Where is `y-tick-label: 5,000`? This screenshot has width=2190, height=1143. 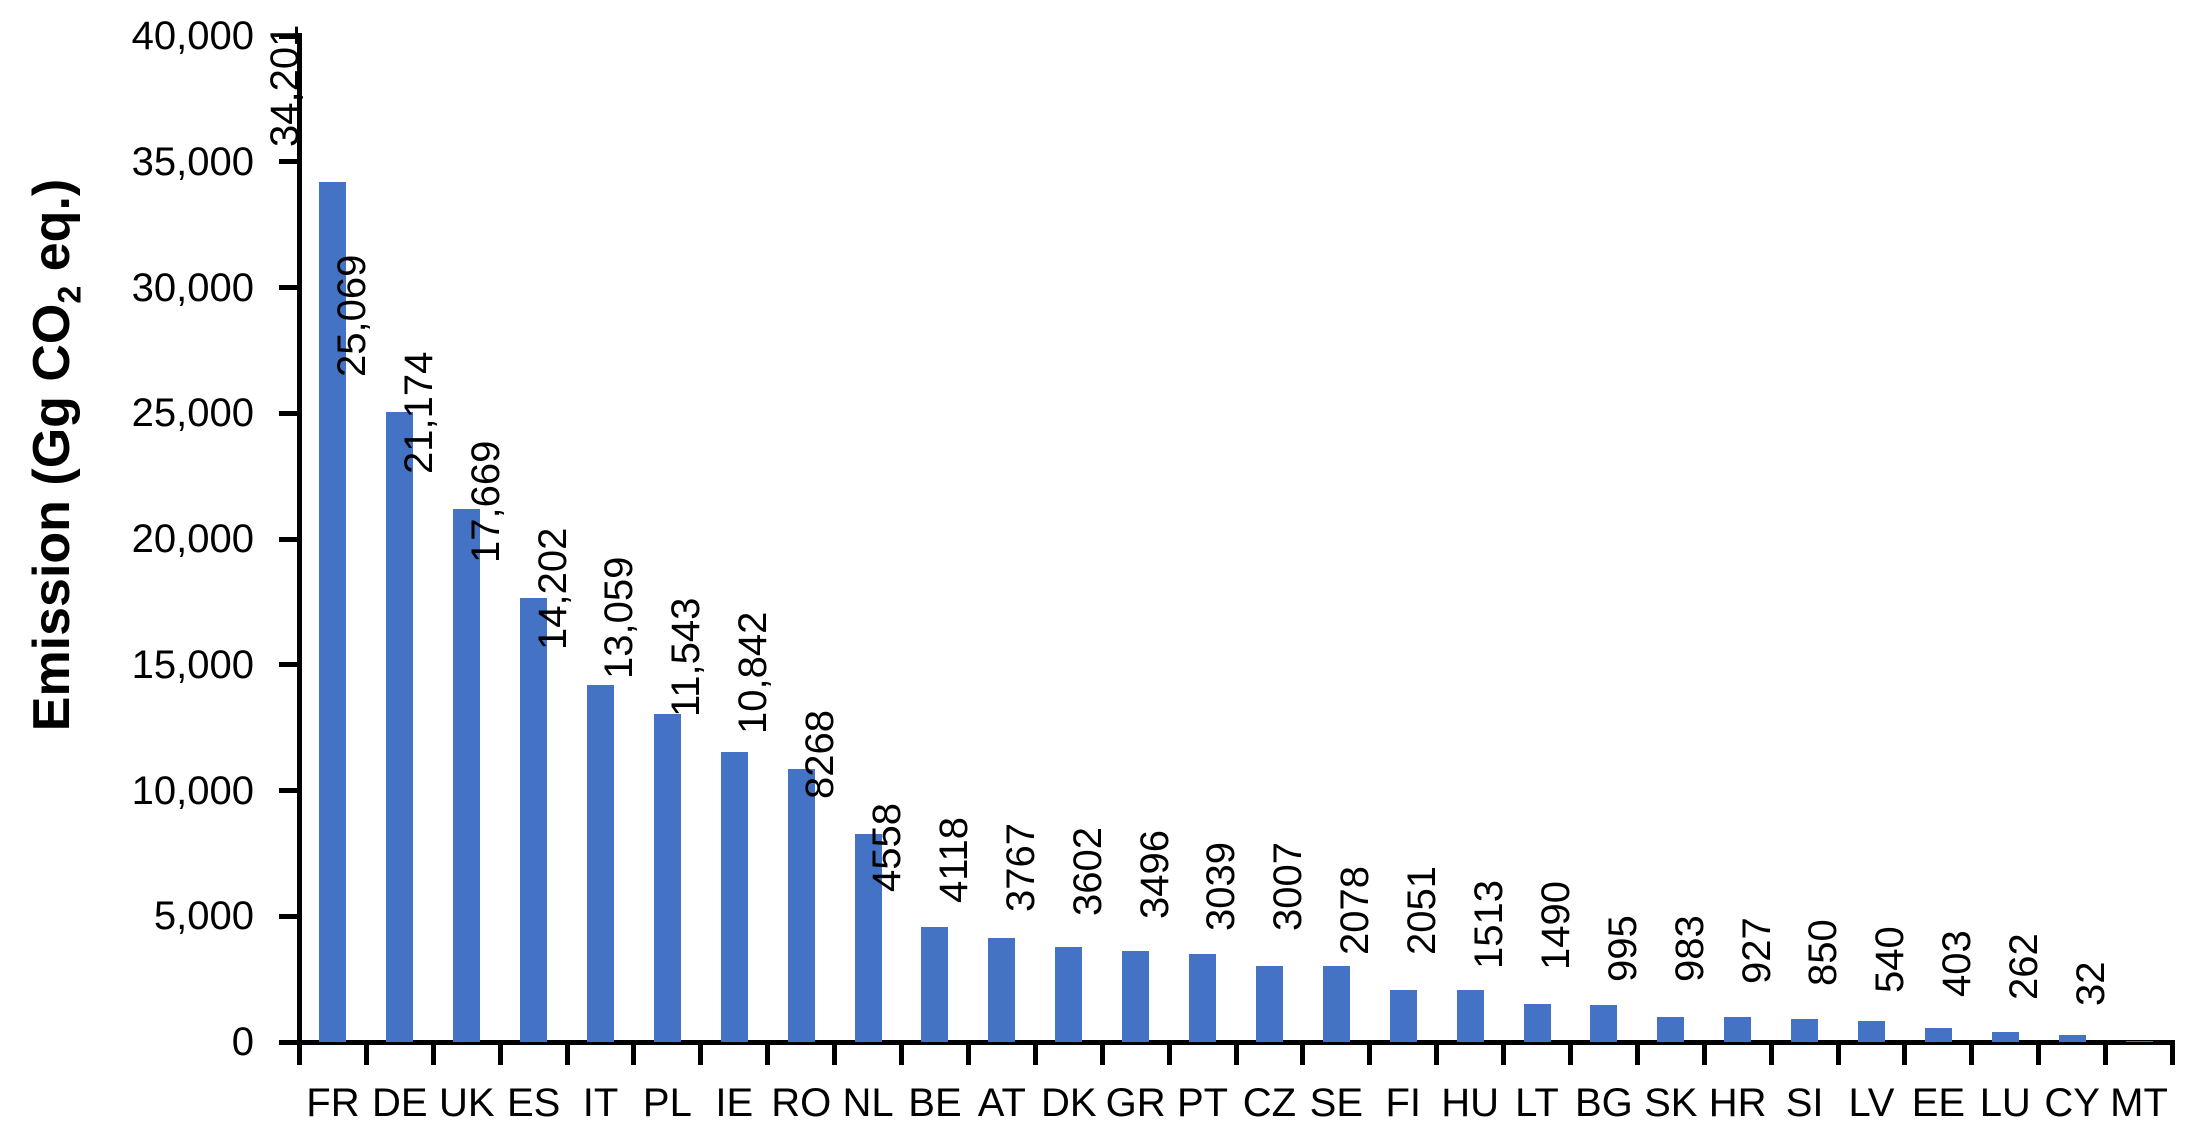
y-tick-label: 5,000 is located at coordinates (203, 916).